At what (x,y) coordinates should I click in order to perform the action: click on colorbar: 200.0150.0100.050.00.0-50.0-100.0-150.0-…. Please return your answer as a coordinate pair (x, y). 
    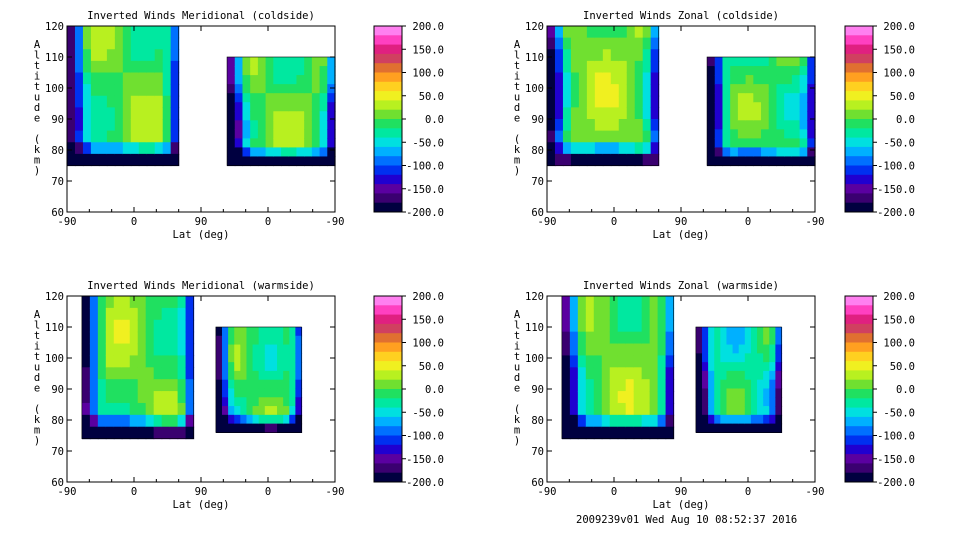
    Looking at the image, I should click on (879, 120).